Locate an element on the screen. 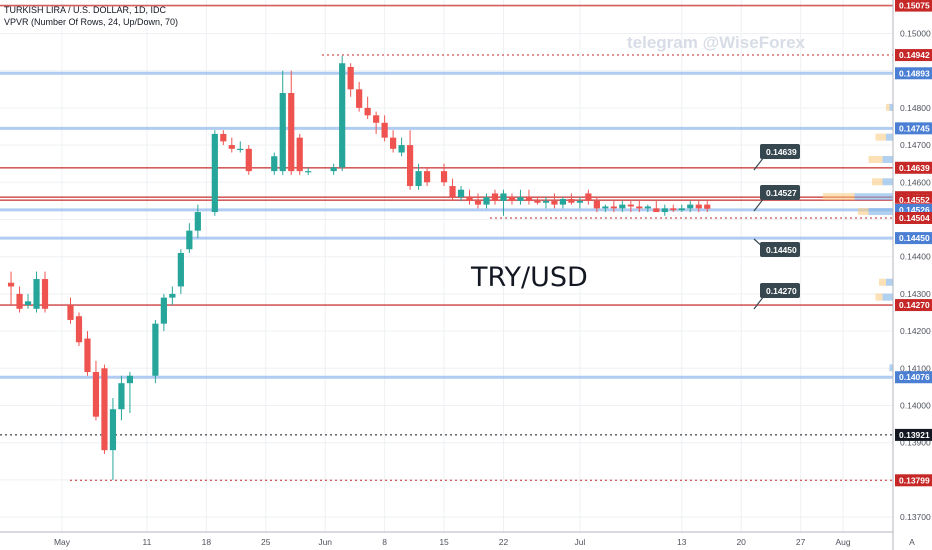 The height and width of the screenshot is (550, 932). price-label: 0.14270 is located at coordinates (914, 305).